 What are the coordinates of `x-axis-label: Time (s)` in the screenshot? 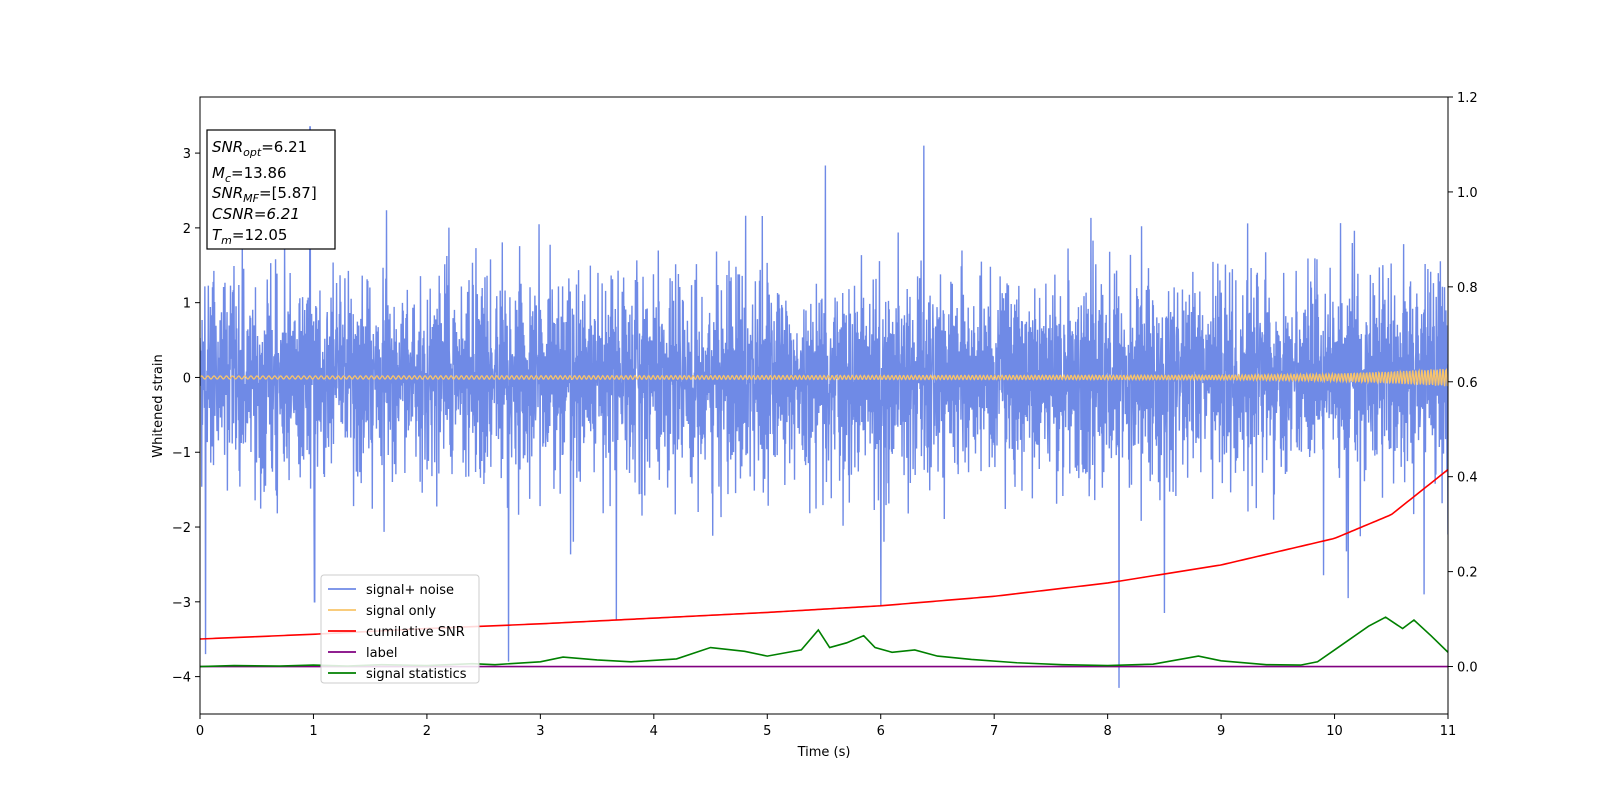 It's located at (824, 752).